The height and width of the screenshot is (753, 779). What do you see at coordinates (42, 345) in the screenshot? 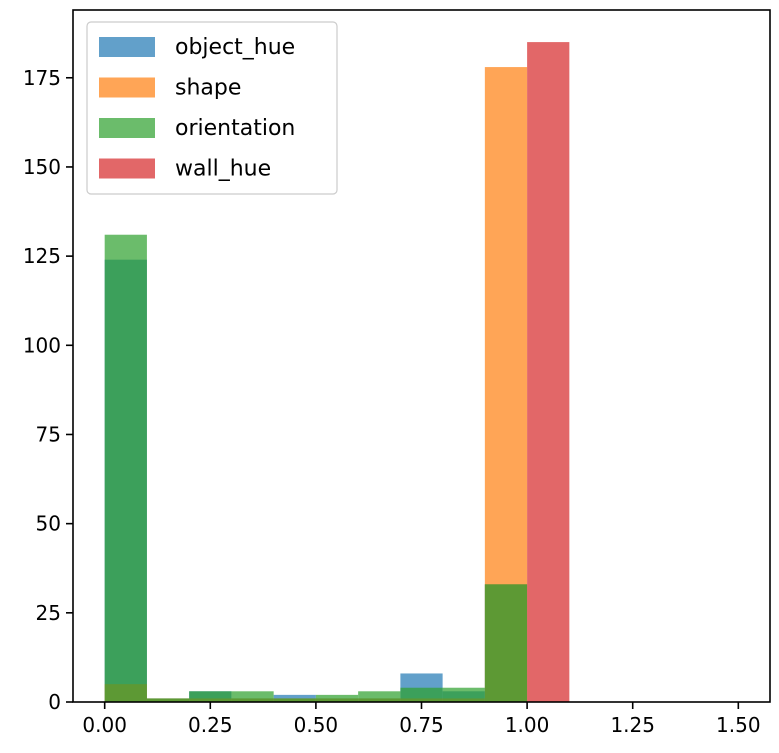
I see `y-tick-label: 100` at bounding box center [42, 345].